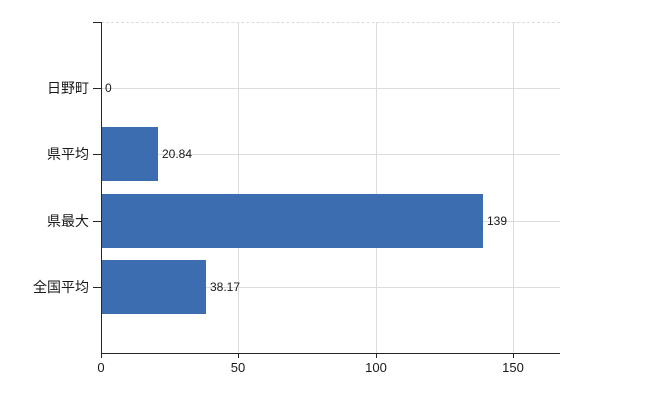 The width and height of the screenshot is (650, 400). Describe the element at coordinates (68, 88) in the screenshot. I see `category-label: 日野町` at that location.